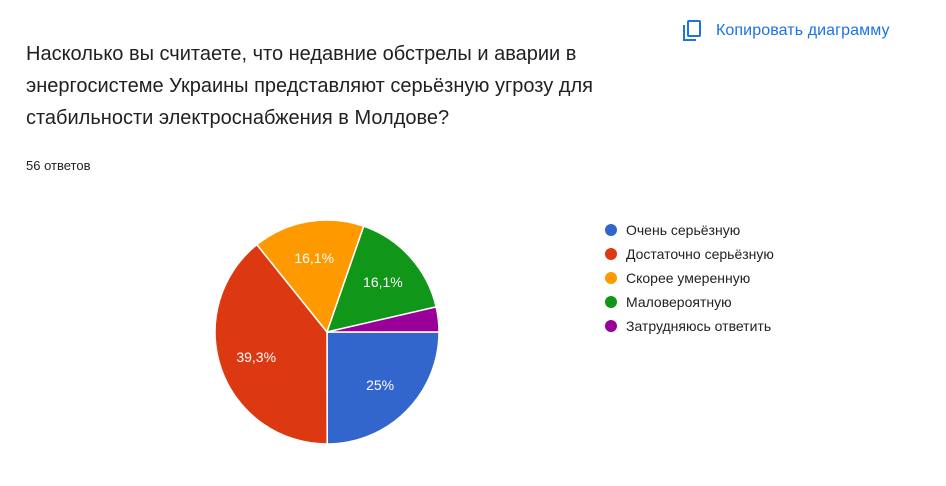 The width and height of the screenshot is (946, 486). I want to click on legend-item: Очень серьёзную, so click(689, 230).